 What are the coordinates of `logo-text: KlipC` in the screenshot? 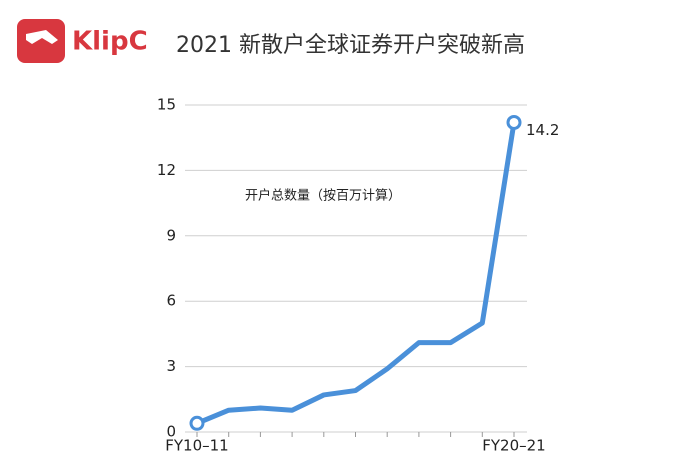 It's located at (110, 42).